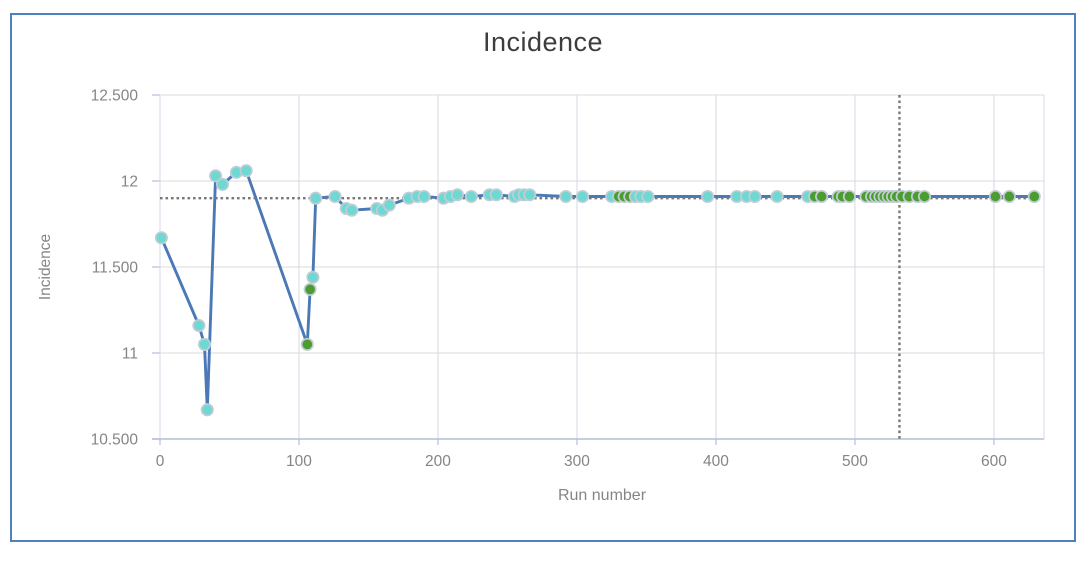  What do you see at coordinates (543, 42) in the screenshot?
I see `chart-title: Incidence` at bounding box center [543, 42].